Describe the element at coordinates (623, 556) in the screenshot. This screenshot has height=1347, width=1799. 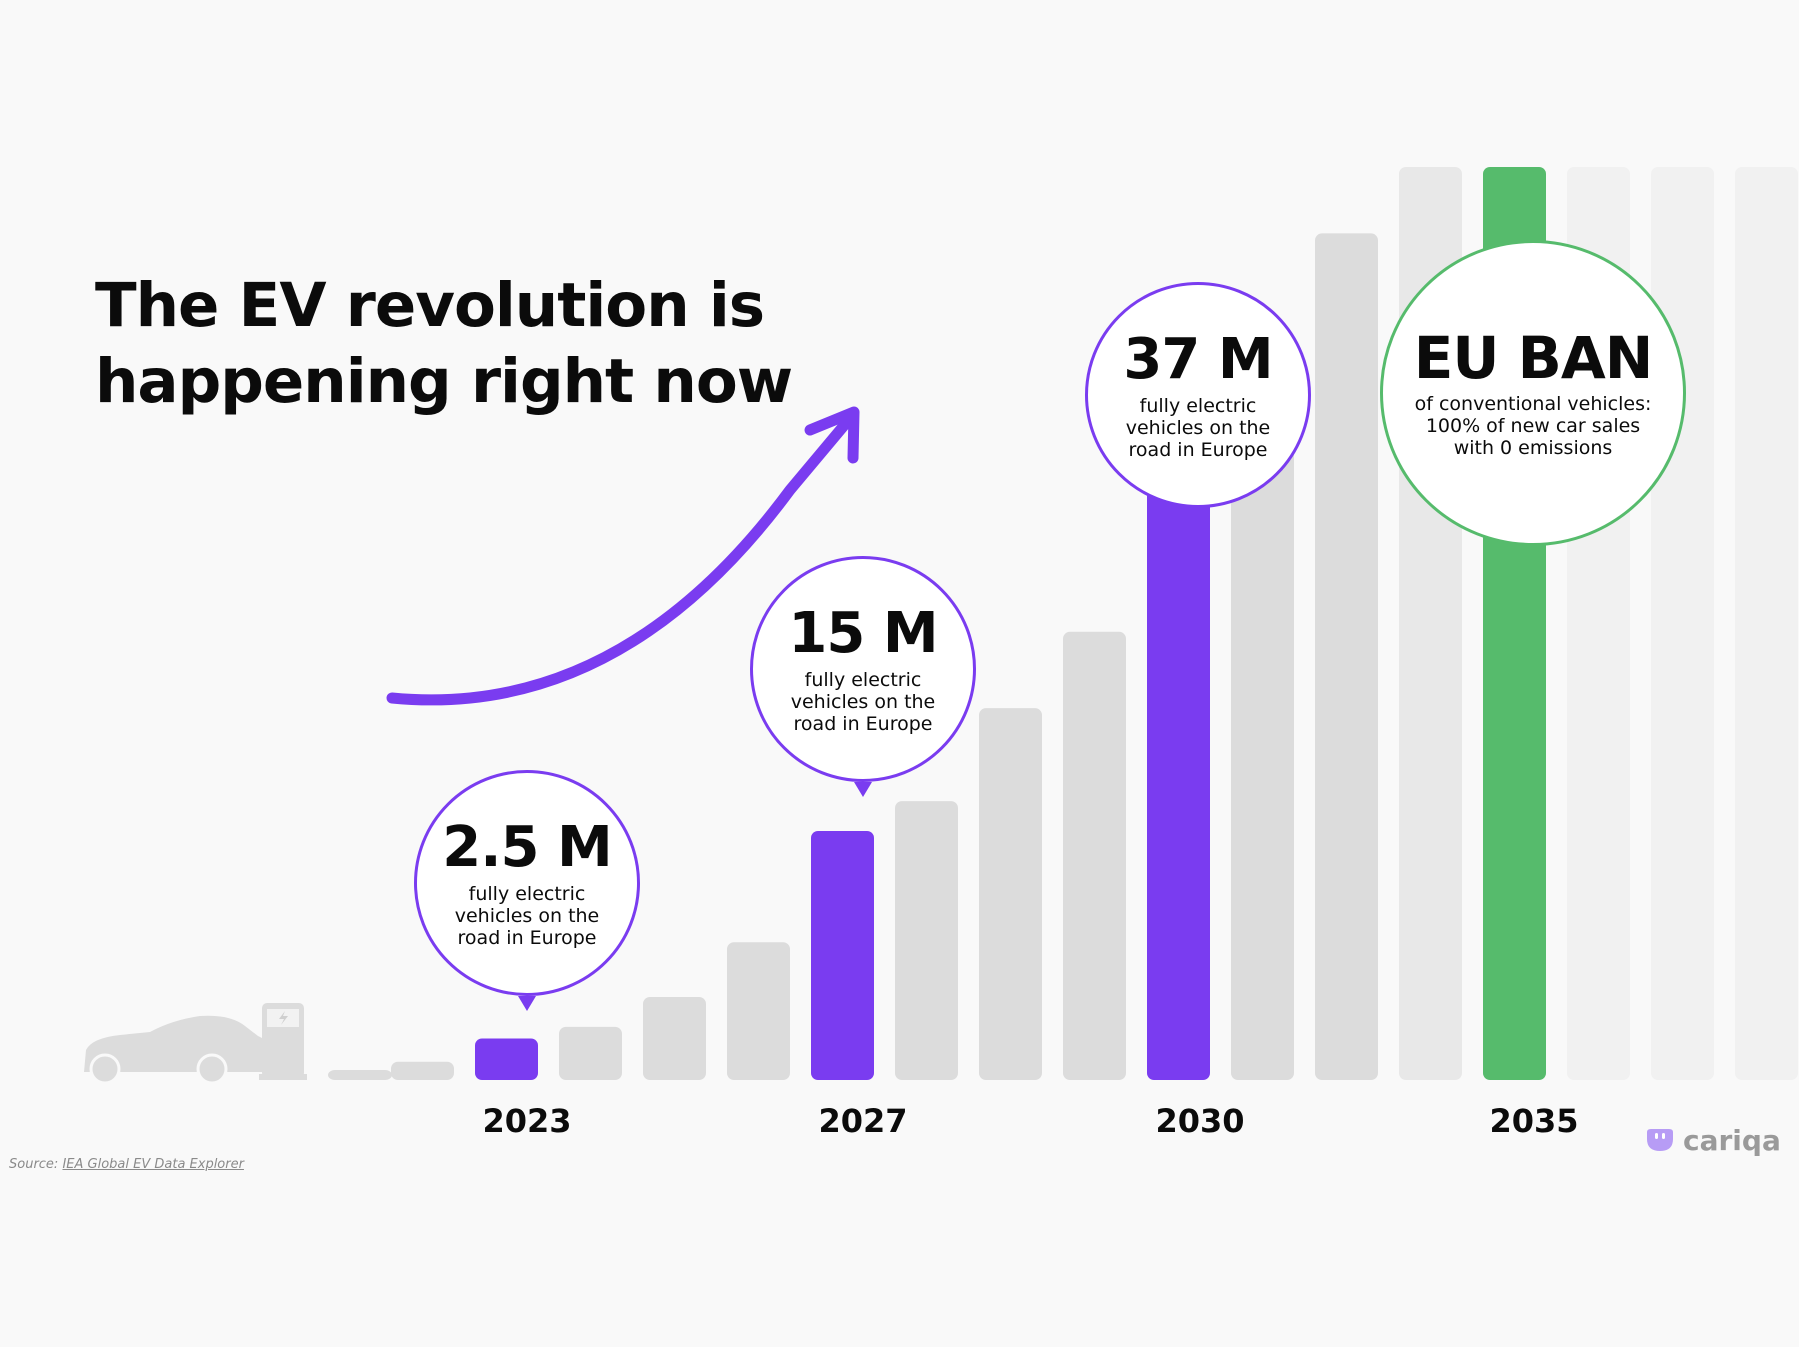
I see `growth-arrow-icon` at that location.